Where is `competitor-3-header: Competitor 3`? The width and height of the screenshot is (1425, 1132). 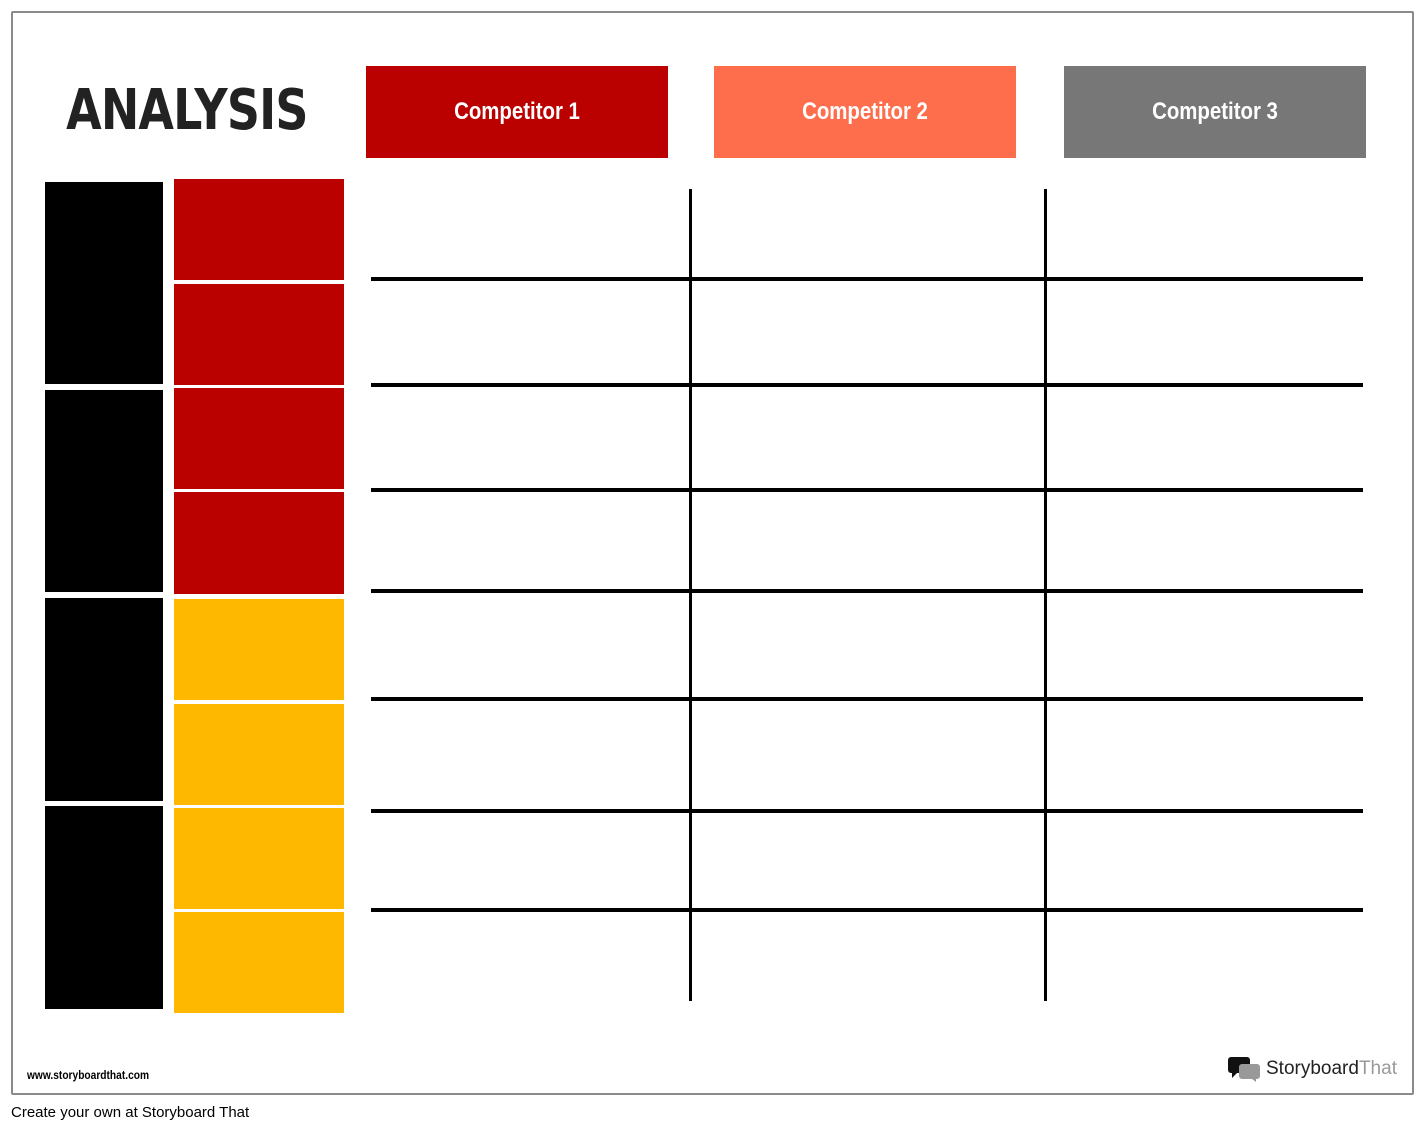
competitor-3-header: Competitor 3 is located at coordinates (1215, 112).